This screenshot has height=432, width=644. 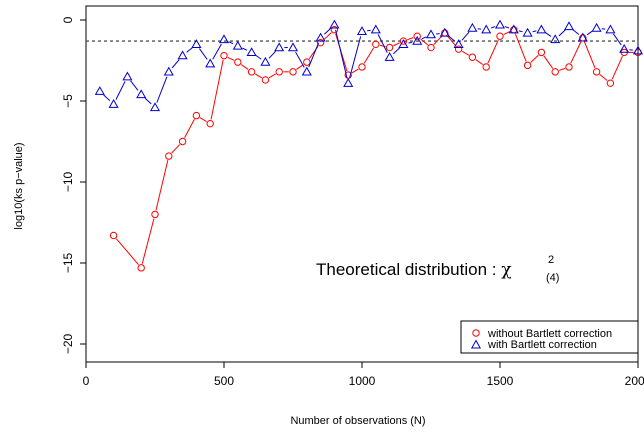 I want to click on y-tick-label: −15, so click(x=68, y=262).